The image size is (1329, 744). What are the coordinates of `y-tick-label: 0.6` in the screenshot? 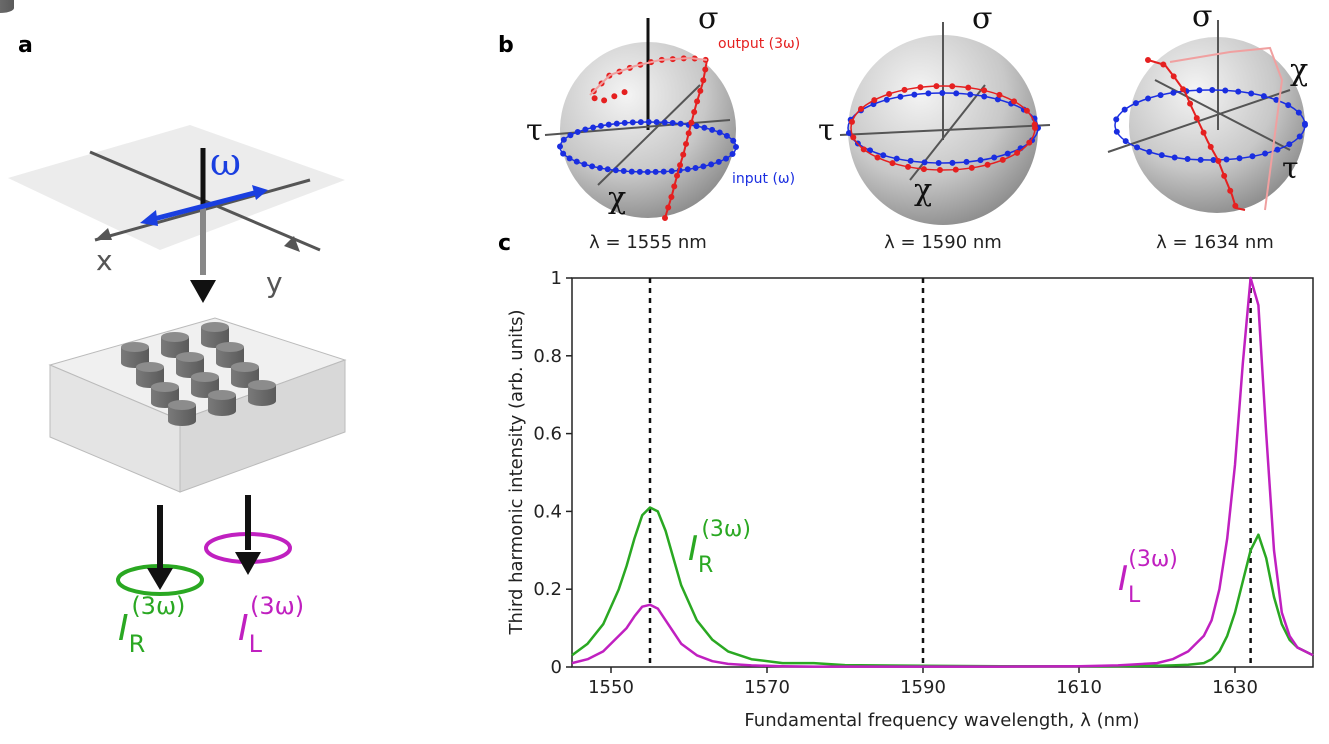 It's located at (547, 434).